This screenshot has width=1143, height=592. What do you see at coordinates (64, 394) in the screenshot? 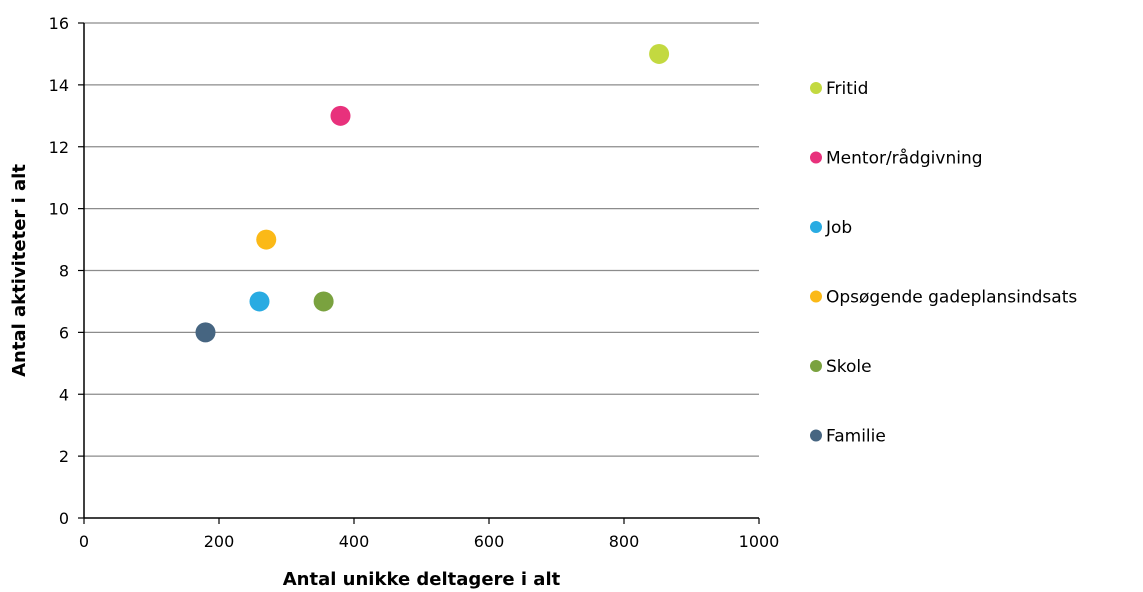
I see `y-tick-label-4: 4` at bounding box center [64, 394].